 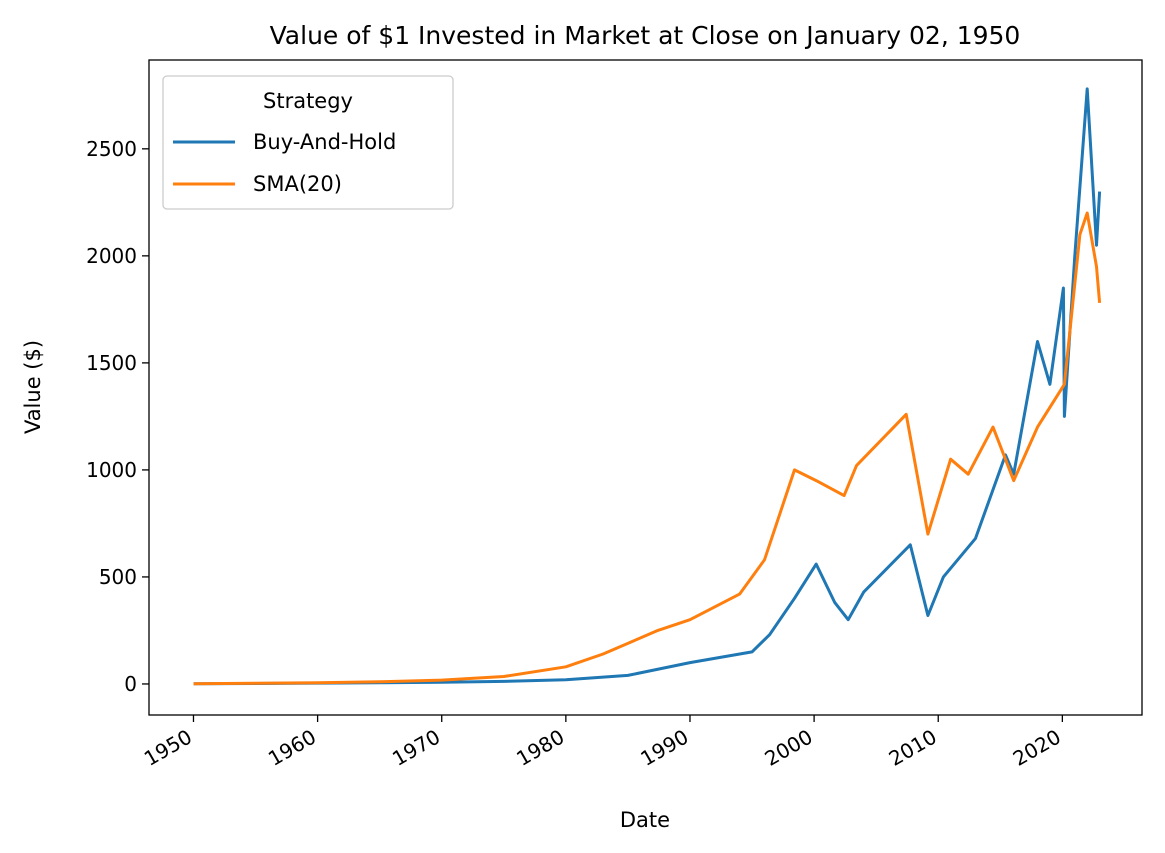 What do you see at coordinates (284, 163) in the screenshot?
I see `legend-items: Buy-And-Hold SMA(20)` at bounding box center [284, 163].